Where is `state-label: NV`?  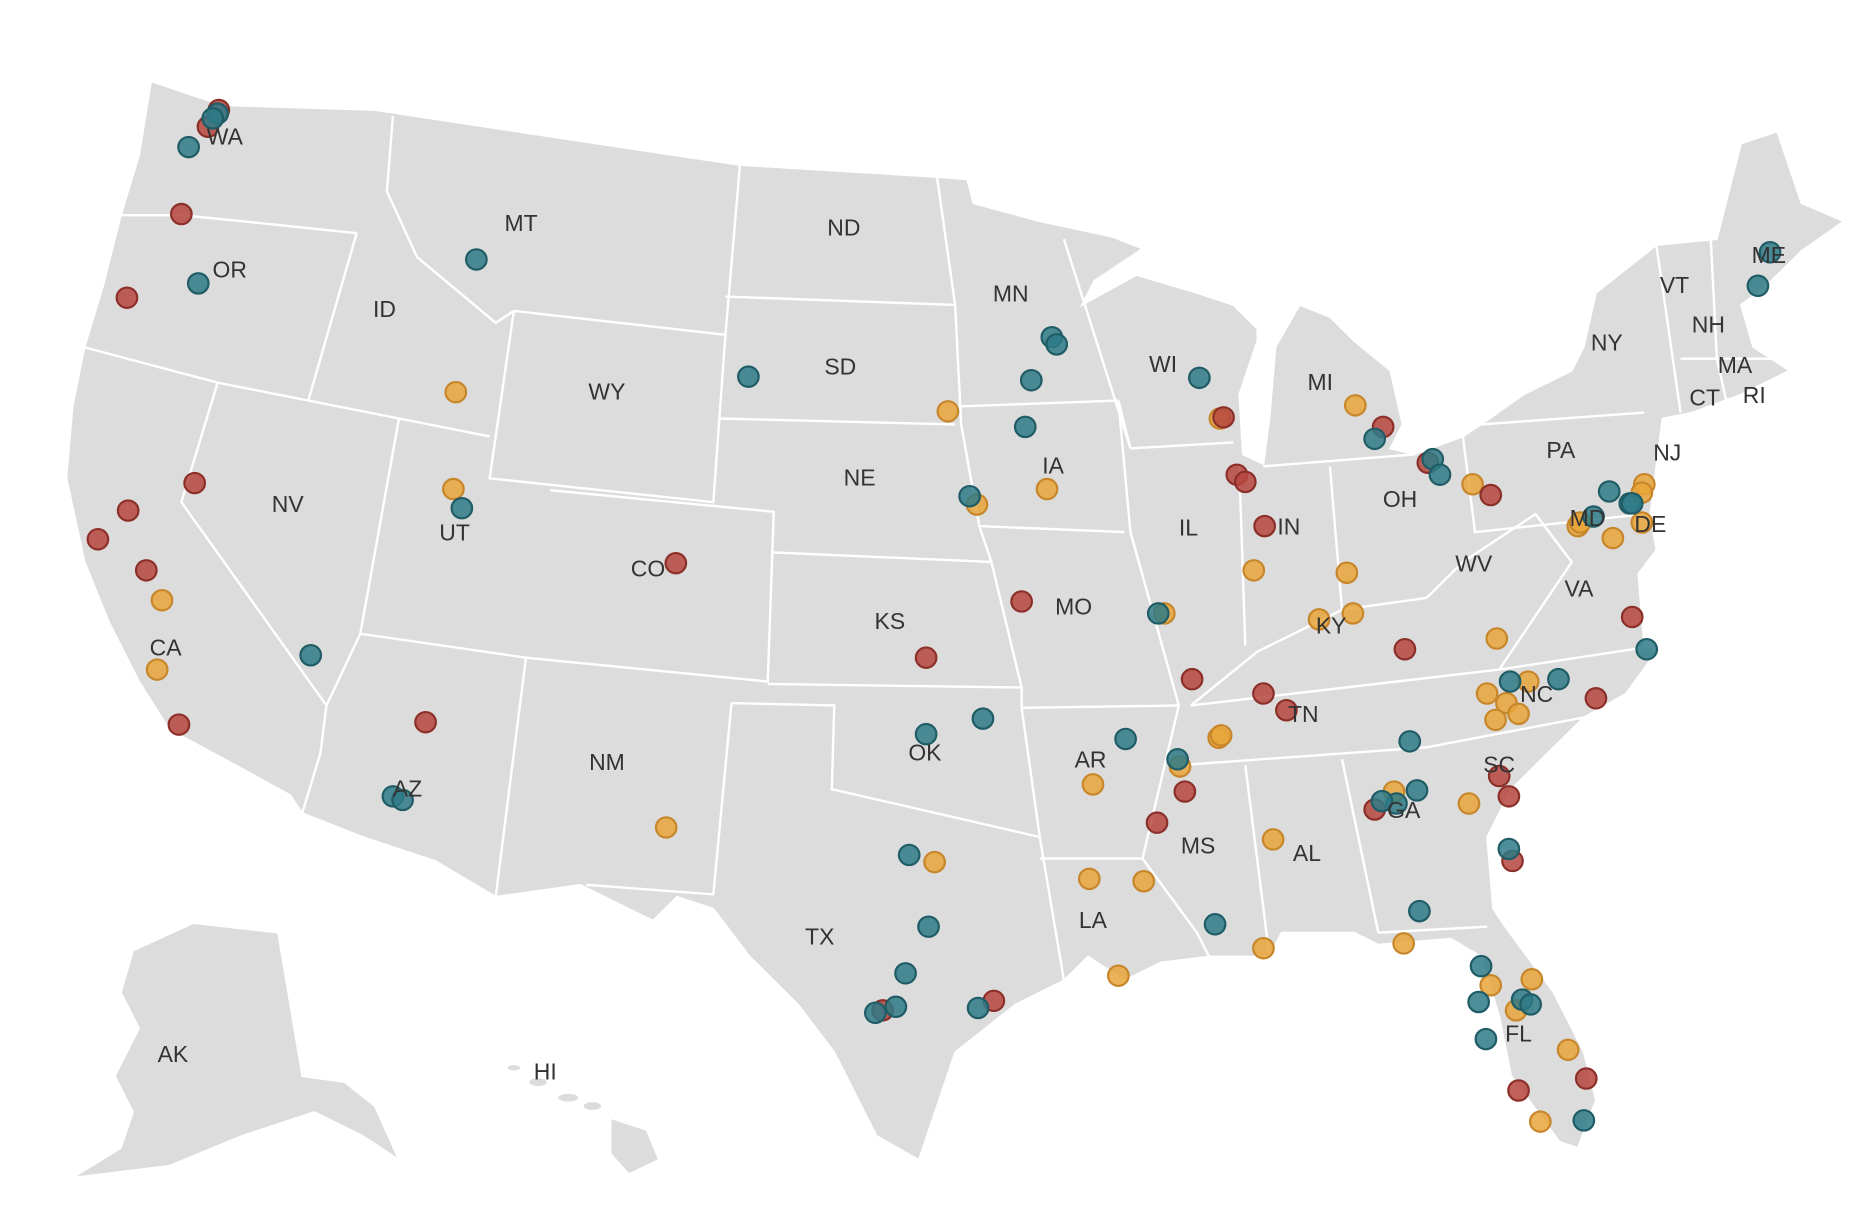
state-label: NV is located at coordinates (288, 504).